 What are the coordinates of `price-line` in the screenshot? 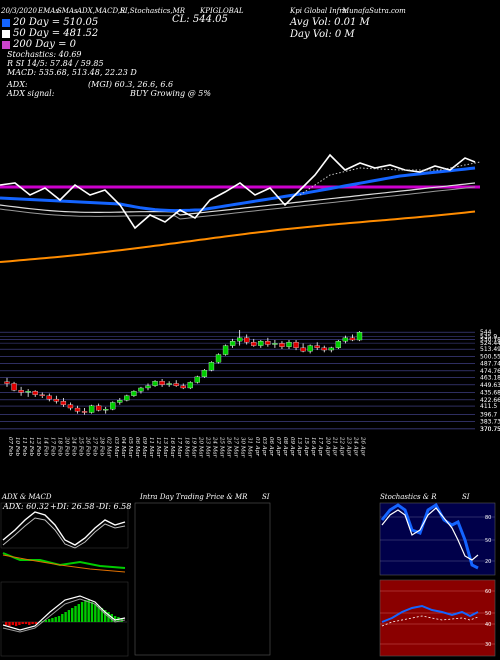 It's located at (238, 191).